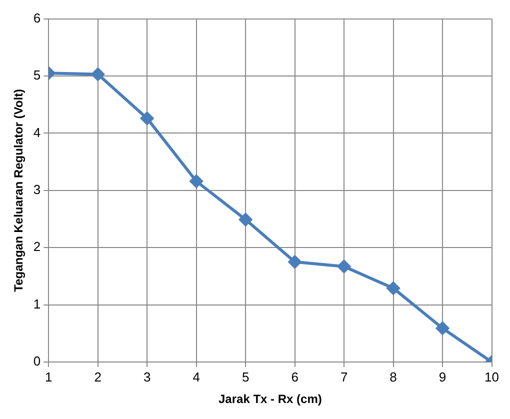 This screenshot has height=419, width=510. Describe the element at coordinates (37, 189) in the screenshot. I see `y-tick-label: 3` at that location.